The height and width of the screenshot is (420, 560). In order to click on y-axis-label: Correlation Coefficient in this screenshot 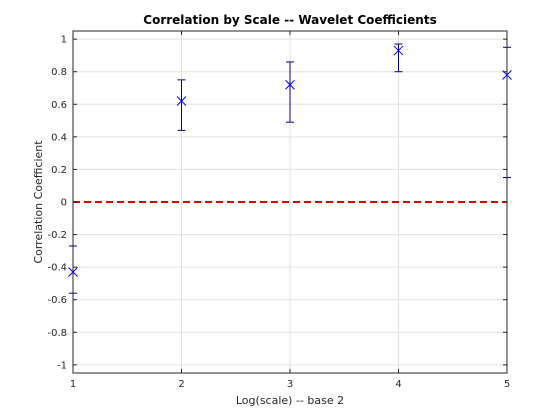, I will do `click(38, 202)`.